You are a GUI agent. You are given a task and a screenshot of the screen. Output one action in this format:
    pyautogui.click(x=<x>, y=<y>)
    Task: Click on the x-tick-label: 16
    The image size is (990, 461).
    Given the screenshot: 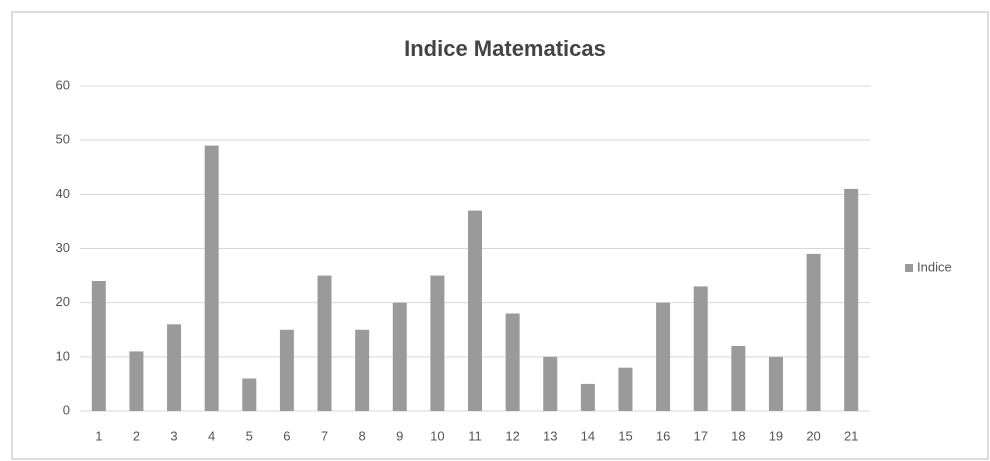 What is the action you would take?
    pyautogui.click(x=663, y=435)
    